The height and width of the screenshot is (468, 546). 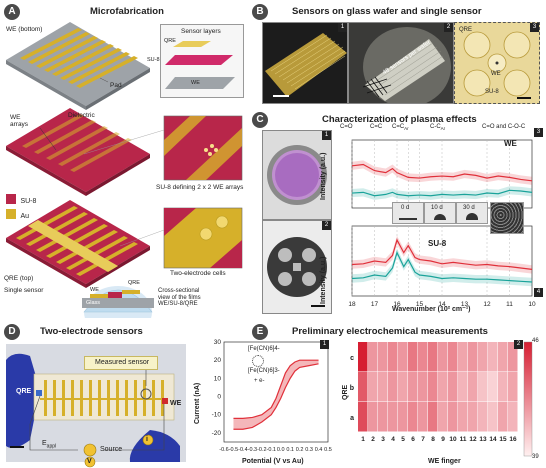 I want to click on cv-loop-fill, so click(x=276, y=395).